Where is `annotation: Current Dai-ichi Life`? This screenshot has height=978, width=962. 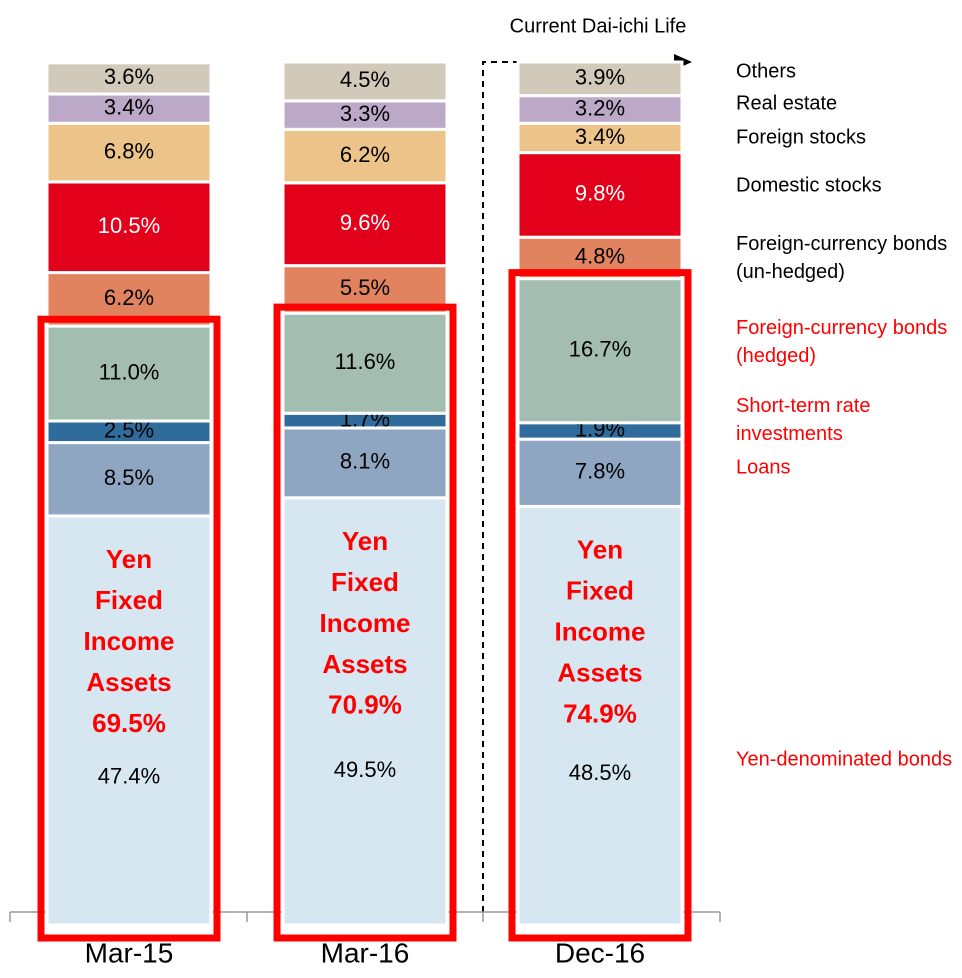
annotation: Current Dai-ichi Life is located at coordinates (598, 26).